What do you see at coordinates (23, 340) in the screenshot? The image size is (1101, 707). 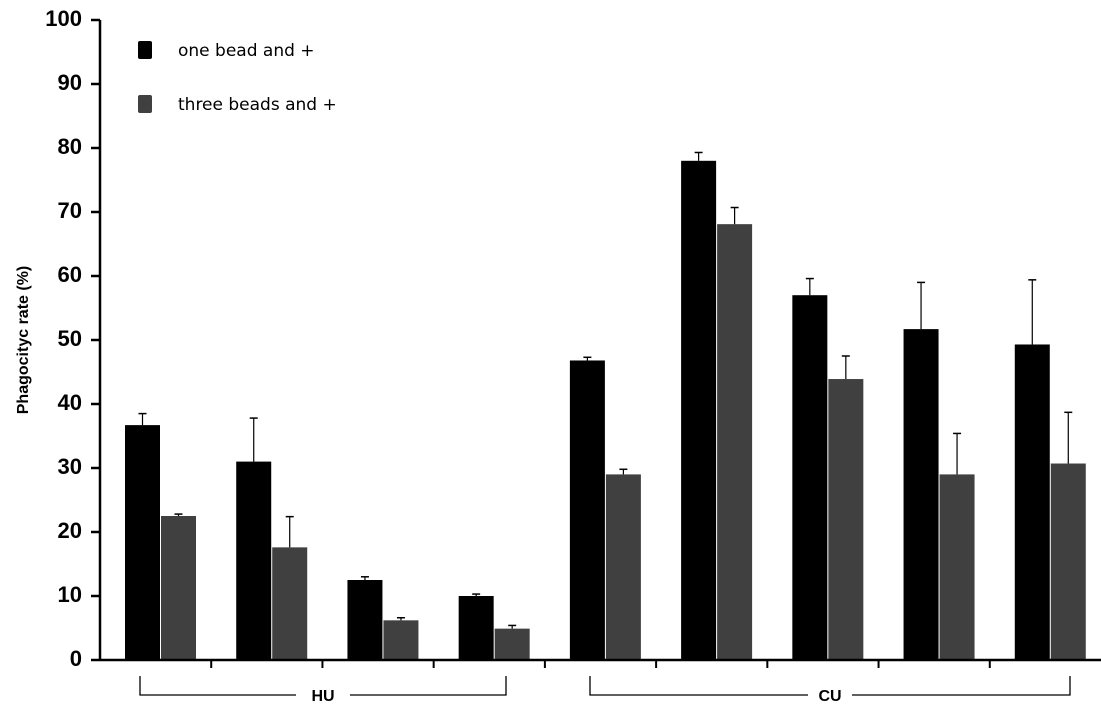 I see `y-axis-label: Phagocityc rate (%)` at bounding box center [23, 340].